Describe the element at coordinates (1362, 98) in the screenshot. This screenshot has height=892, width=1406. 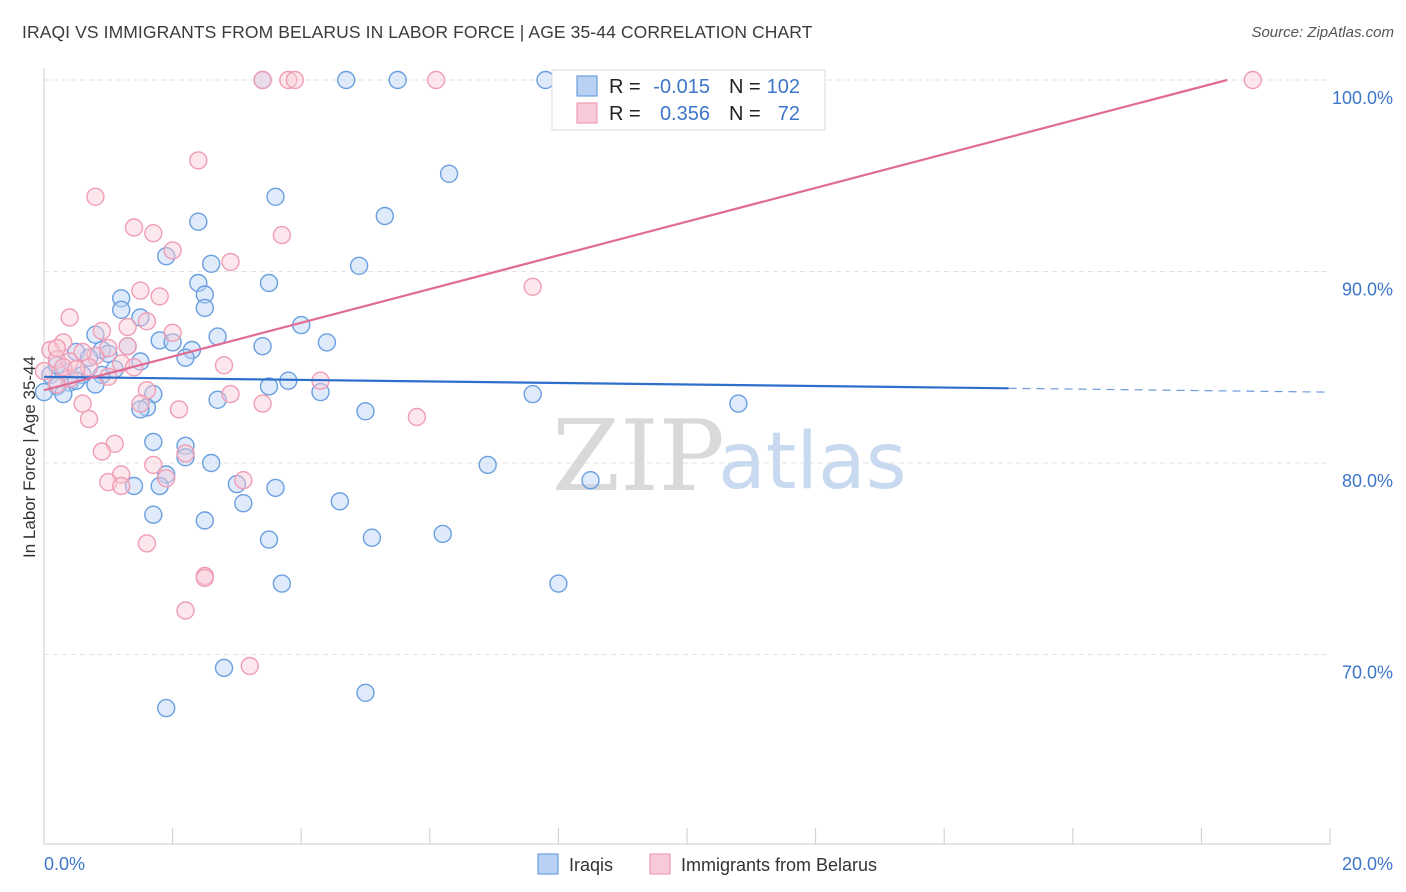
I see `y-tick-label: 100.0%` at that location.